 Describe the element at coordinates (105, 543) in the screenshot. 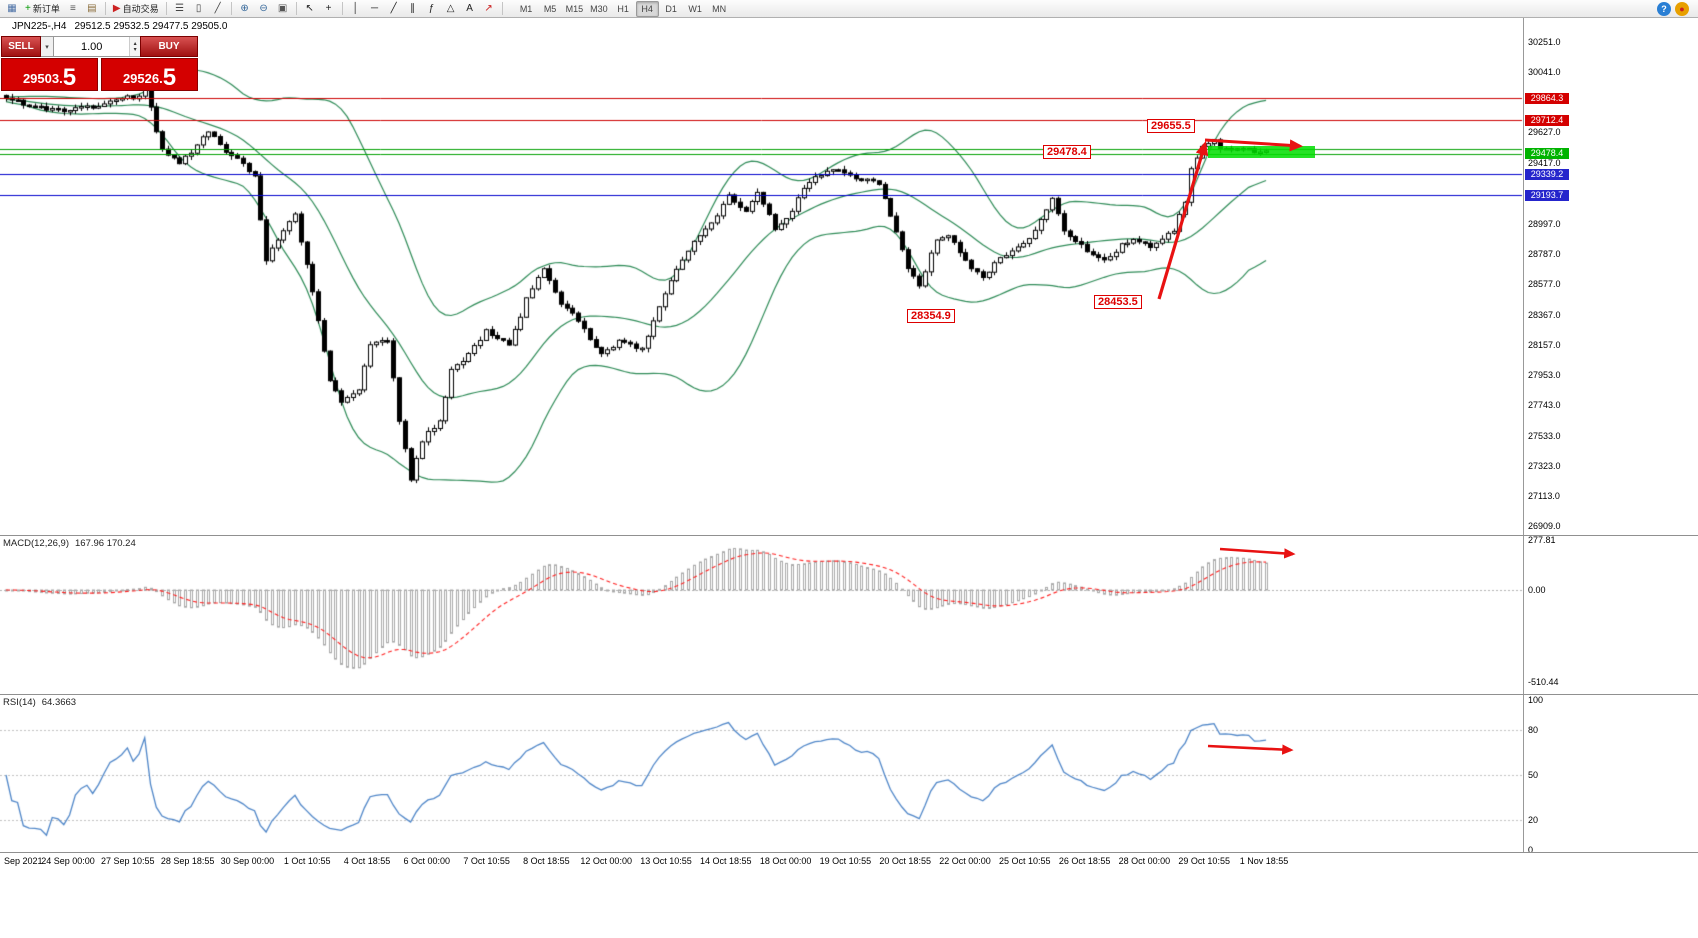

I see `macd-values: 167.96 170.24` at that location.